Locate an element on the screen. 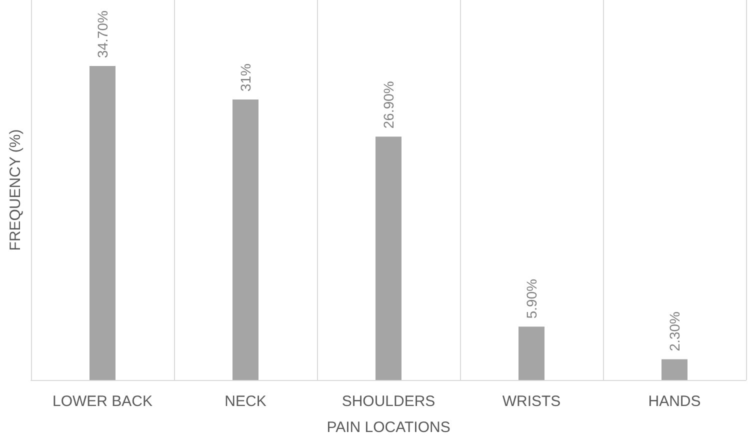 This screenshot has width=748, height=442. data-label: 26.90% is located at coordinates (388, 105).